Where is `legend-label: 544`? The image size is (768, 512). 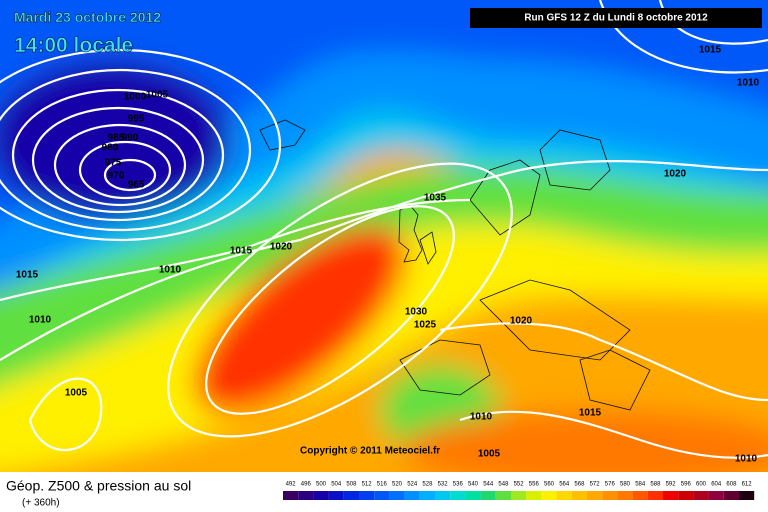 legend-label: 544 is located at coordinates (488, 485).